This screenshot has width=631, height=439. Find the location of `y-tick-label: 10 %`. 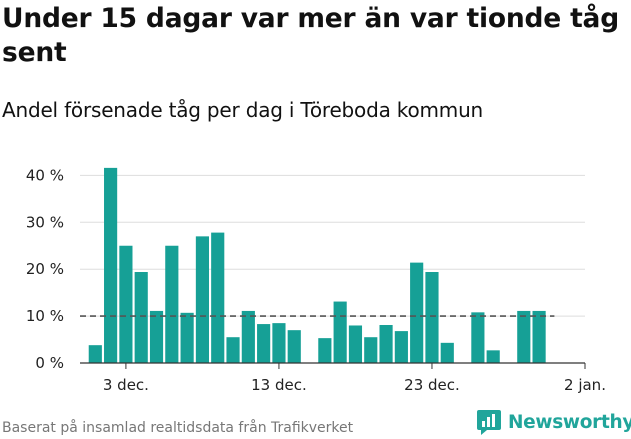

y-tick-label: 10 % is located at coordinates (45, 316).